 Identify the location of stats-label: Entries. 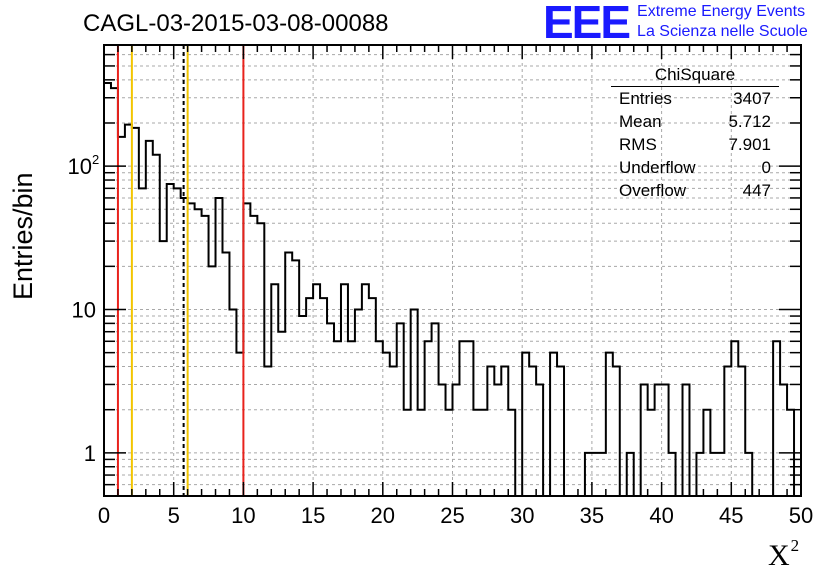
(645, 98).